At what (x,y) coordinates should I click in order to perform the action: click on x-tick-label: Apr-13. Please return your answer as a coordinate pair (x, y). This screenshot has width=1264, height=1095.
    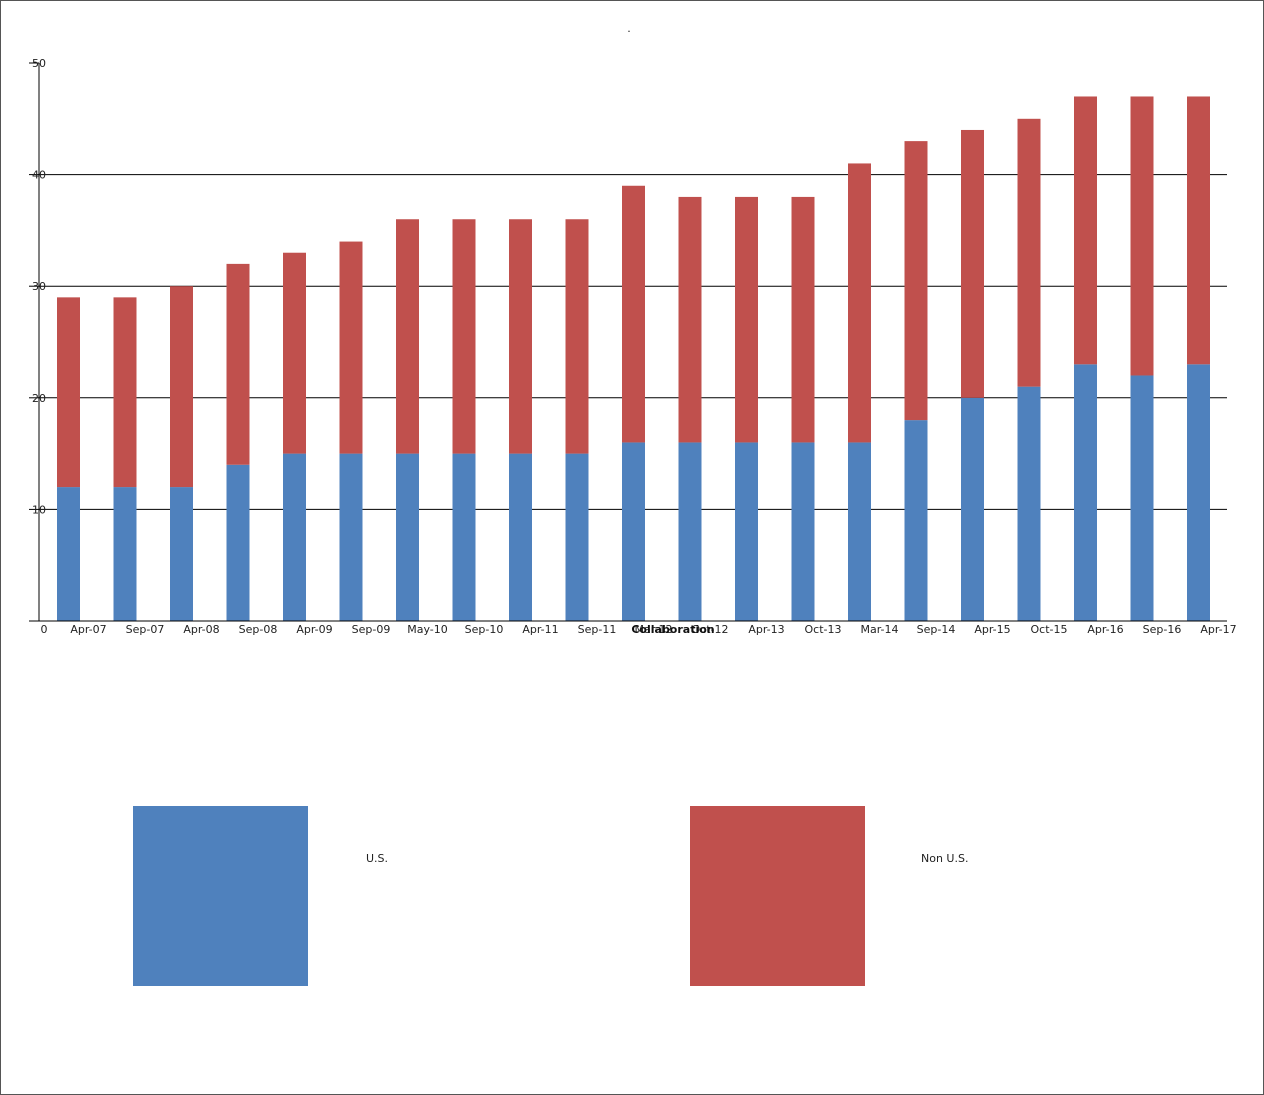
    Looking at the image, I should click on (766, 629).